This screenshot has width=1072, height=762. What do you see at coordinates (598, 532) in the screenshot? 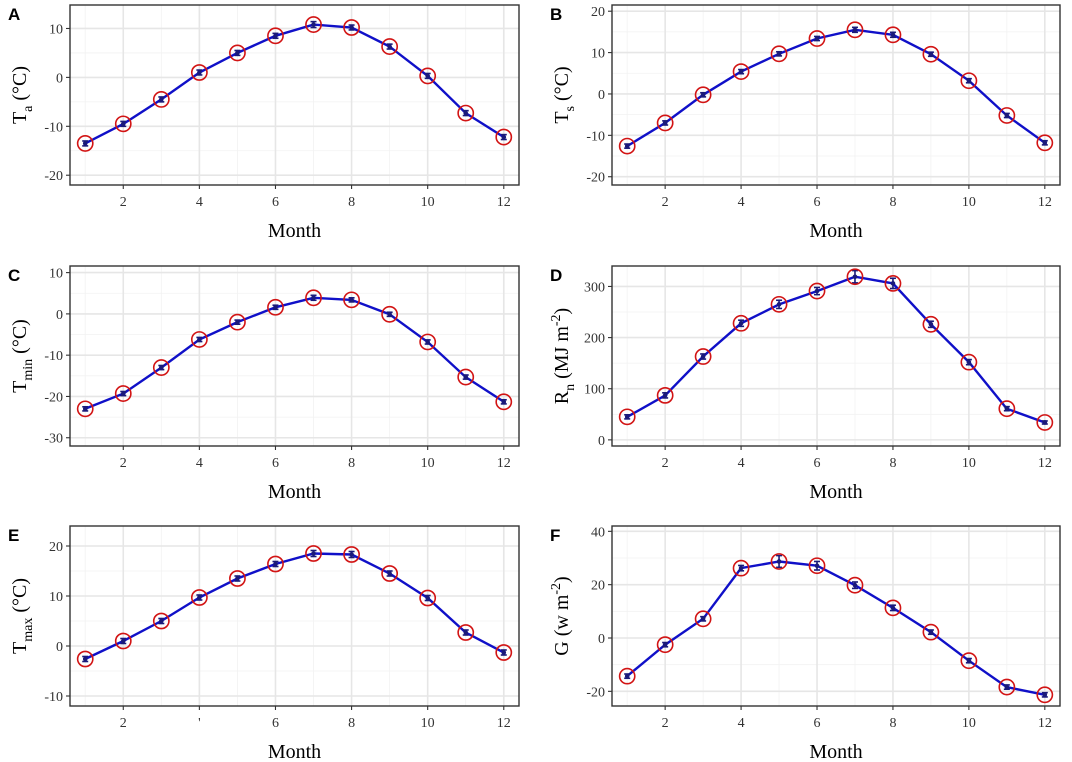
I see `y-tick-label: 40` at bounding box center [598, 532].